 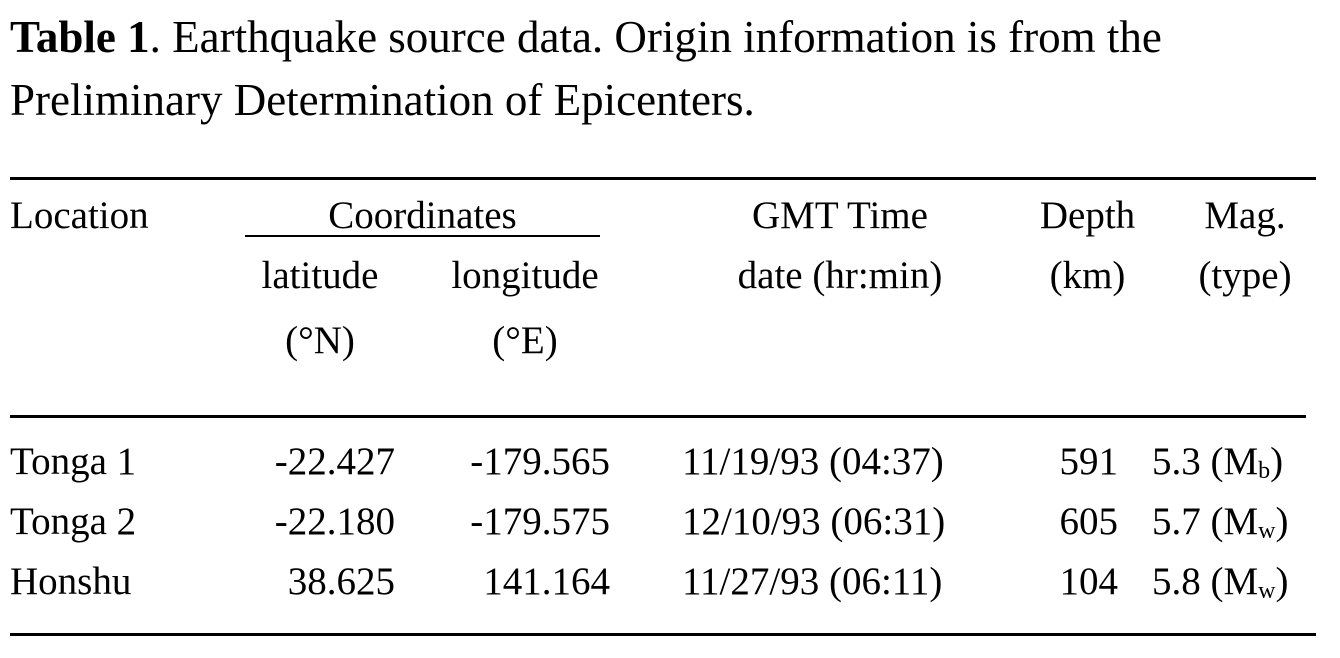 I want to click on header-coordinates: Coordinates, so click(x=422, y=215).